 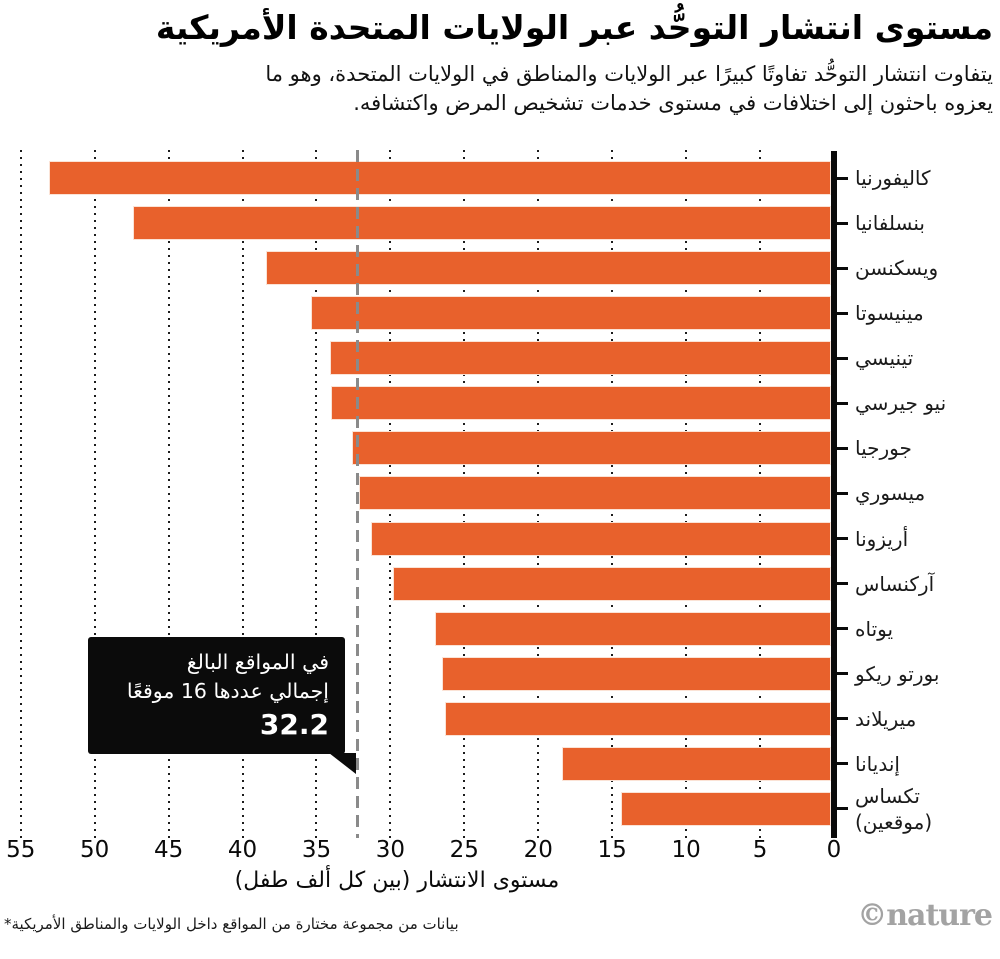 What do you see at coordinates (925, 915) in the screenshot?
I see `nature-logo: ©nature` at bounding box center [925, 915].